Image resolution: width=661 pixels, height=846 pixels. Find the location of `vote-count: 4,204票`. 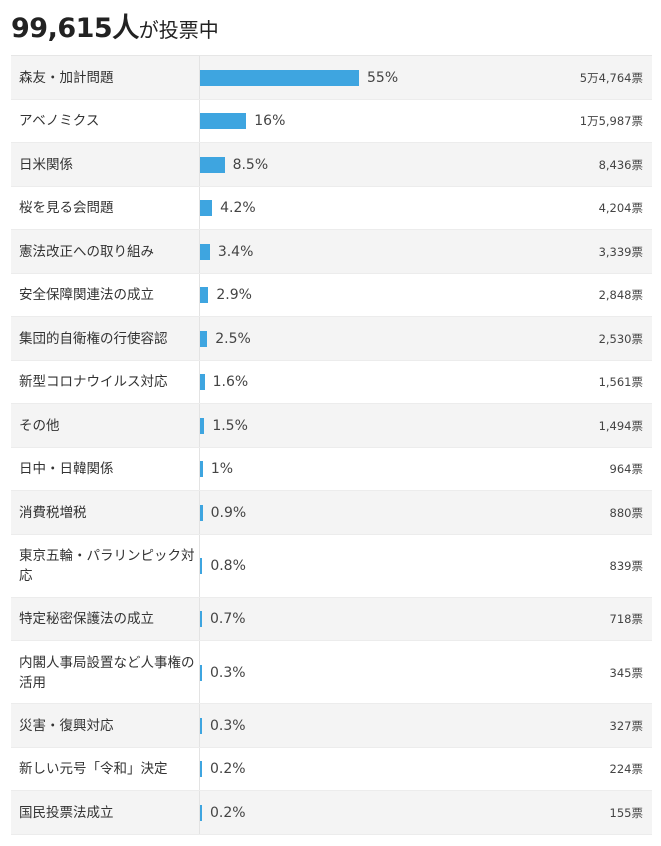

vote-count: 4,204票 is located at coordinates (620, 208).